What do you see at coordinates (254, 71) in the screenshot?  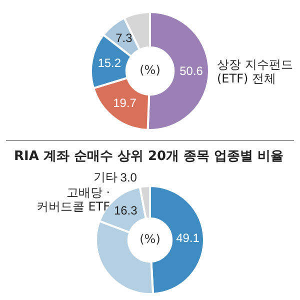 I see `slice-label: 상장 지수펀드 (ETF) 전체` at bounding box center [254, 71].